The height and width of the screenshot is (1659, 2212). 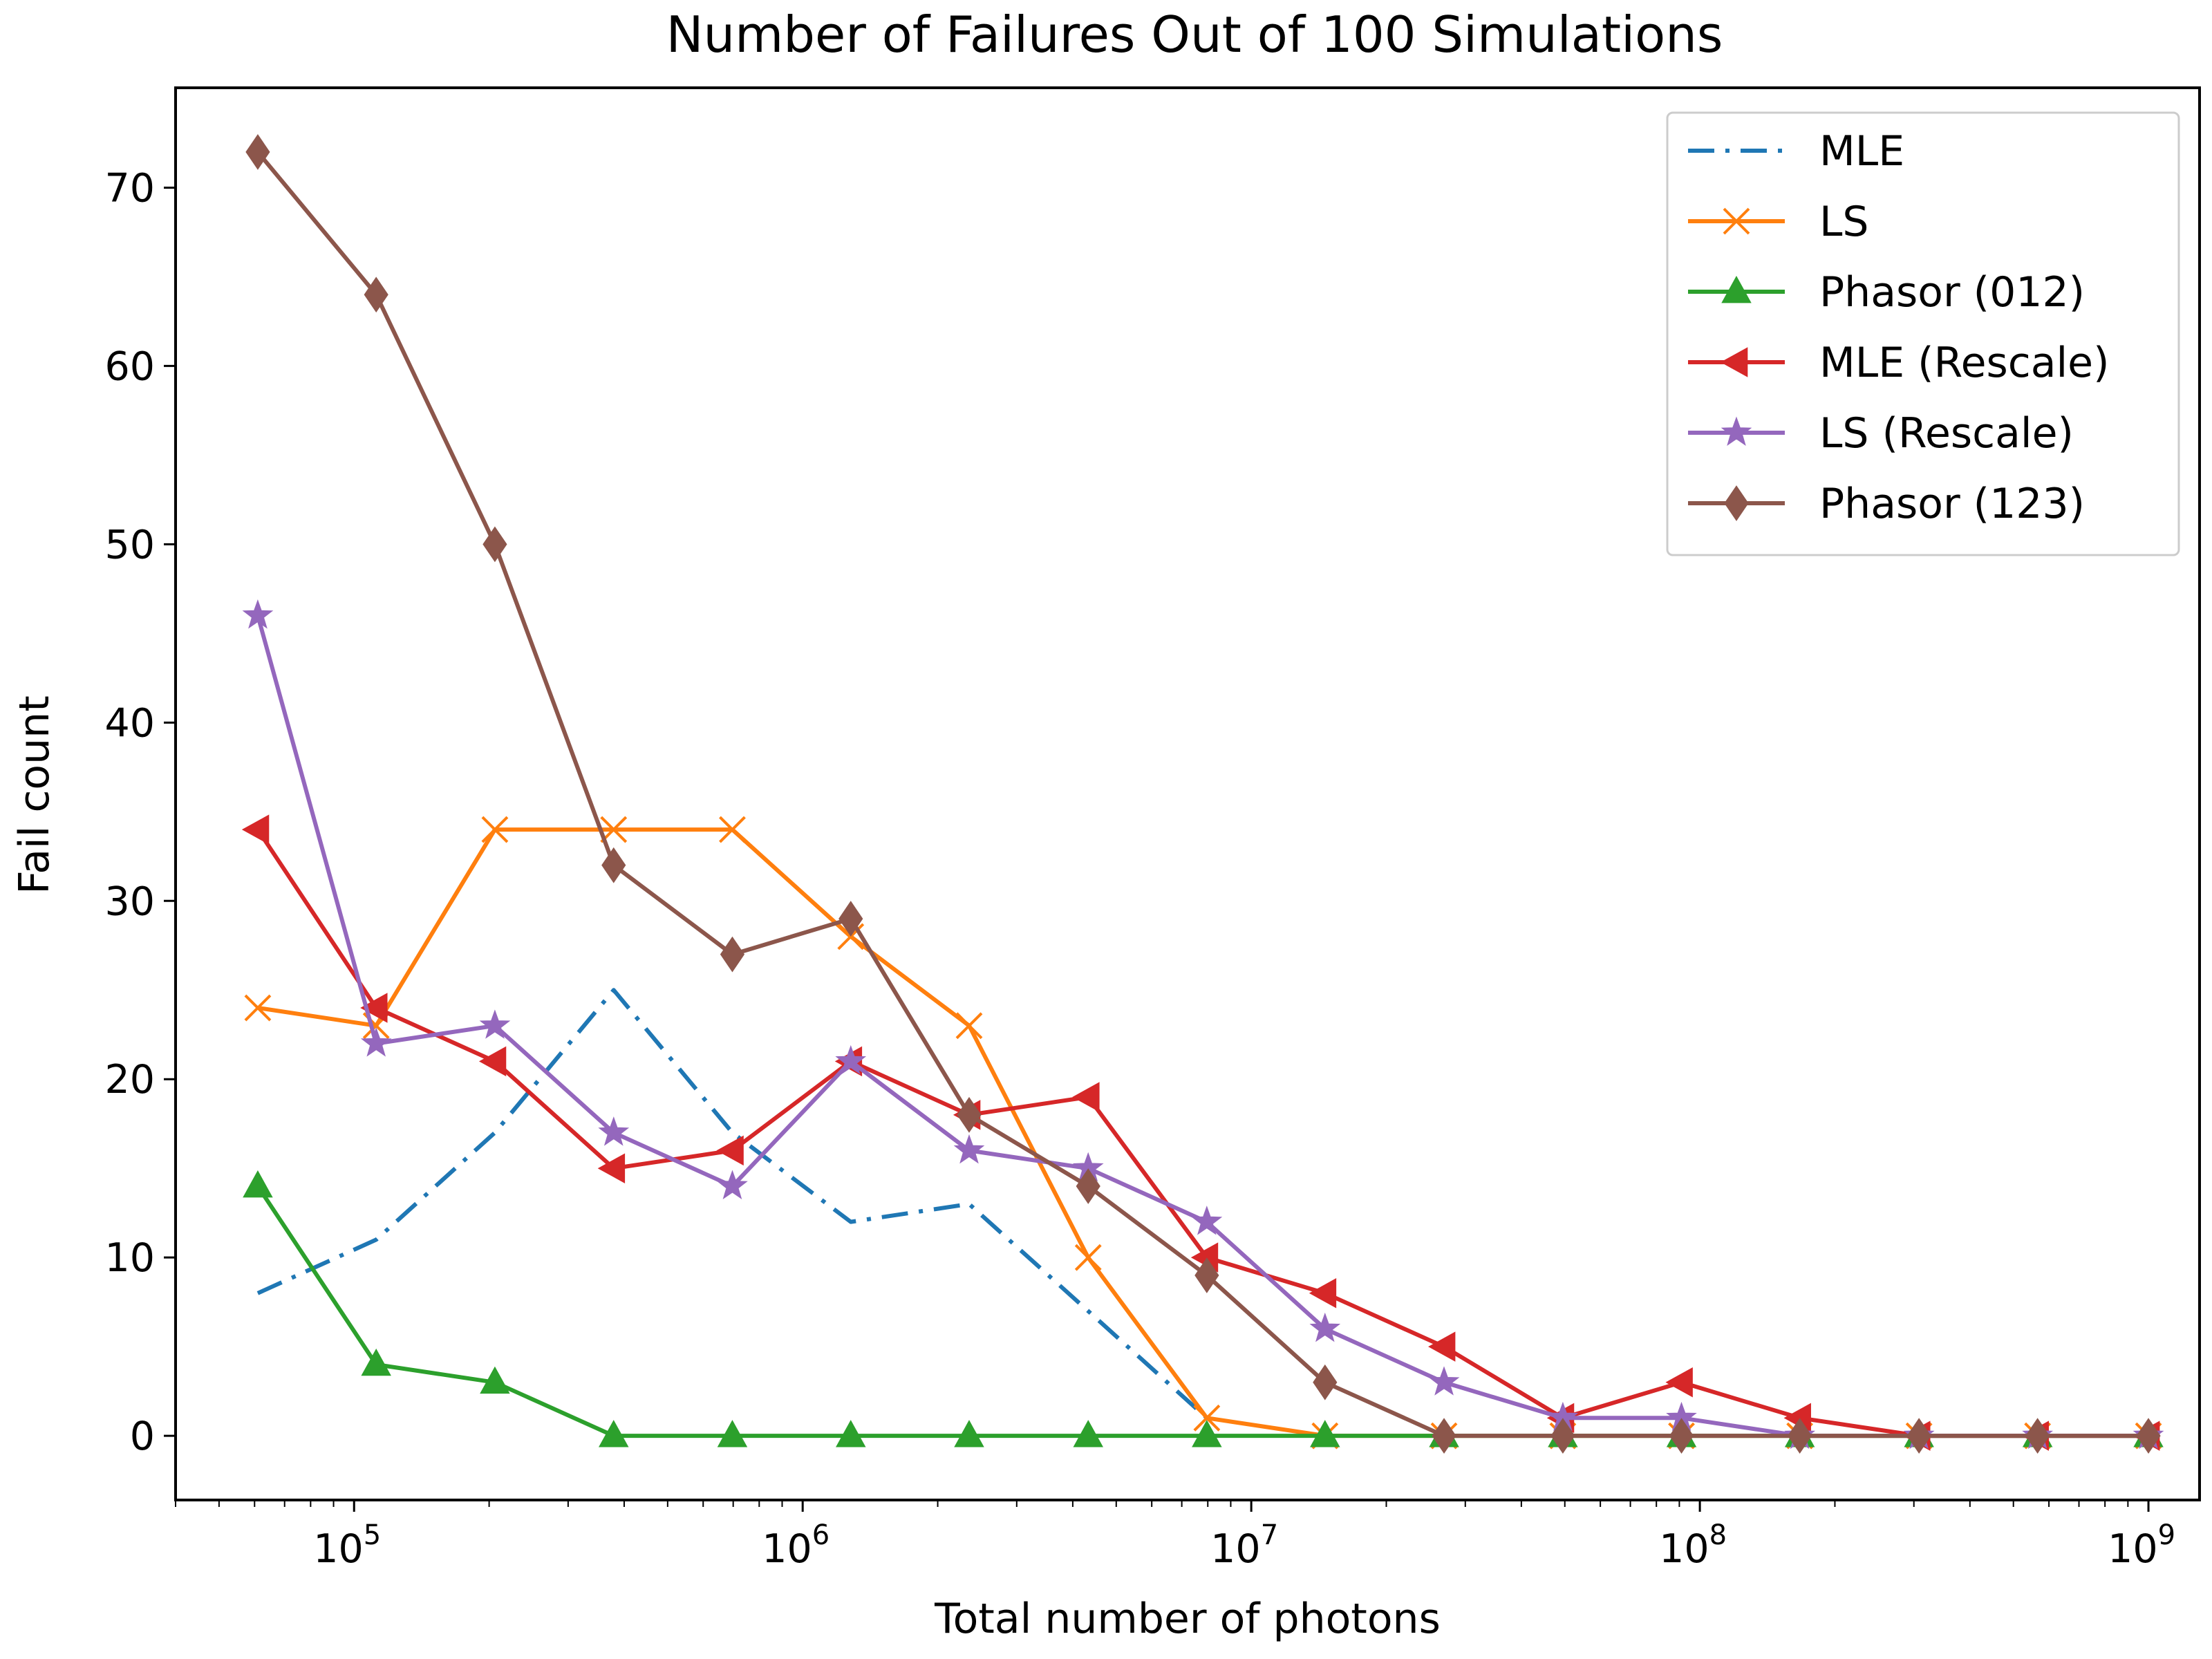 What do you see at coordinates (1965, 363) in the screenshot?
I see `legend-label-mle-rescale: MLE (Rescale)` at bounding box center [1965, 363].